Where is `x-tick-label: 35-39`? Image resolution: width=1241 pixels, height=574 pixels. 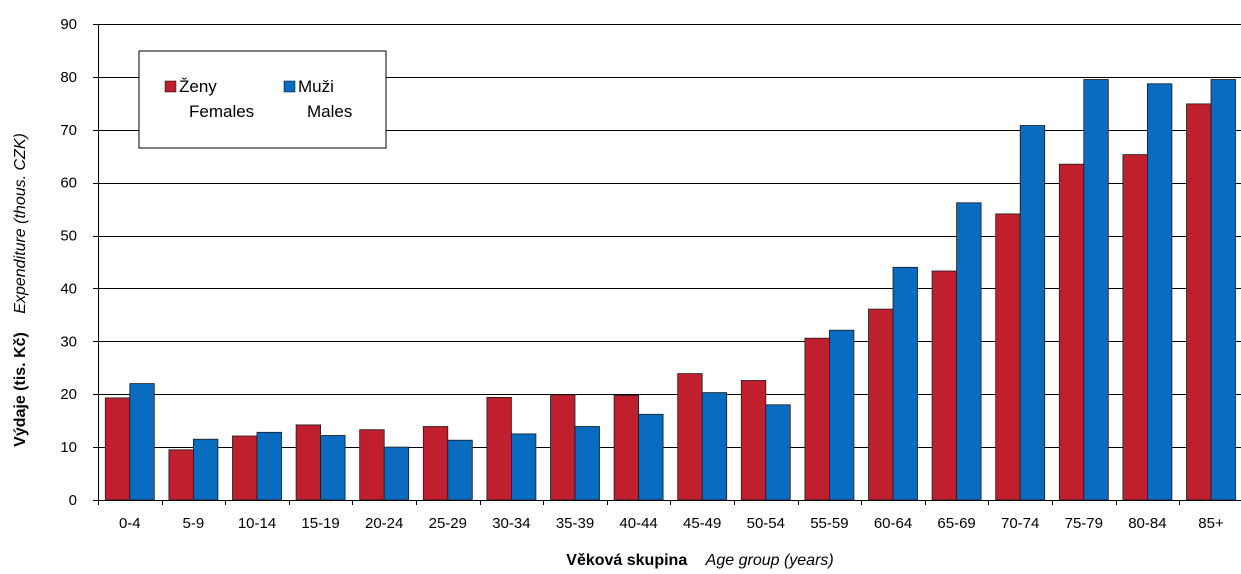 x-tick-label: 35-39 is located at coordinates (575, 523).